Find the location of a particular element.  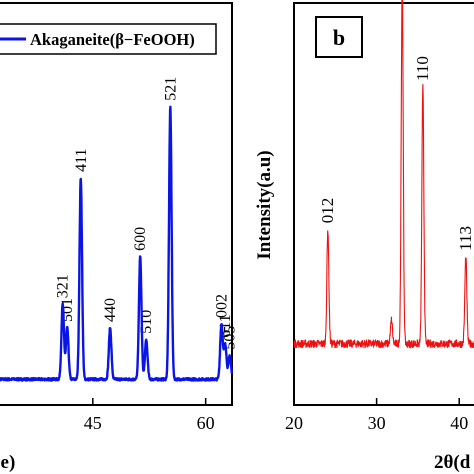

peak-label: 012 is located at coordinates (327, 211).